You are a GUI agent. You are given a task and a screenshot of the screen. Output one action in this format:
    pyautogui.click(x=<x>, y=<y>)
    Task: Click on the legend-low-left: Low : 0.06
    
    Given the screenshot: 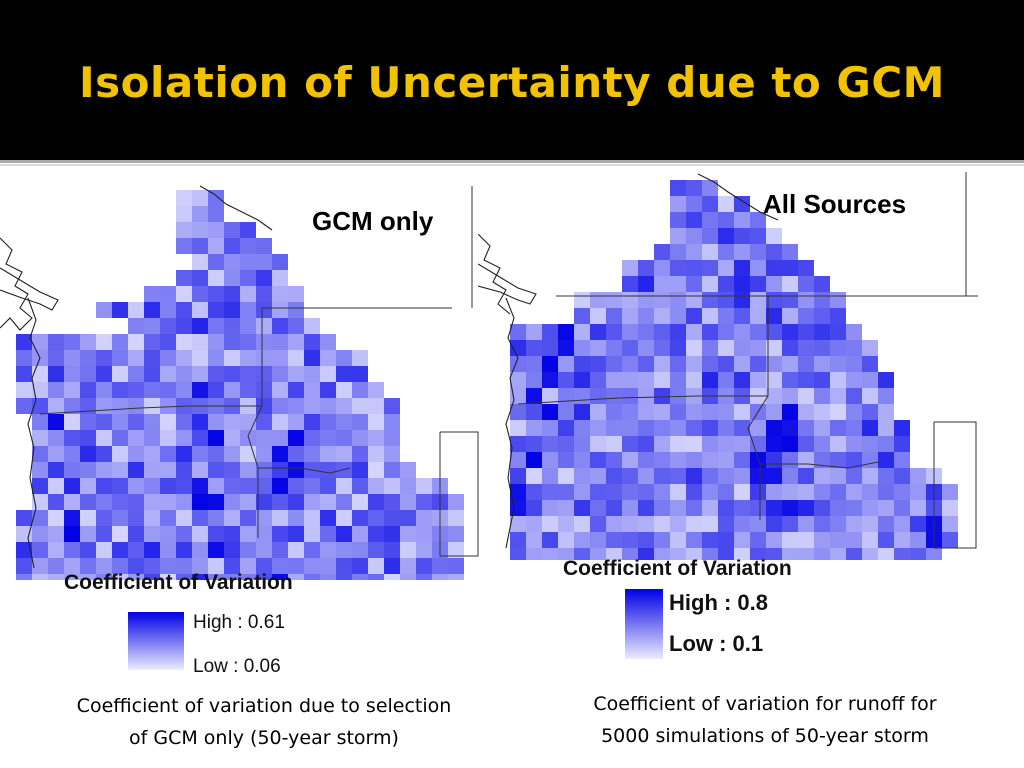 What is the action you would take?
    pyautogui.click(x=237, y=666)
    